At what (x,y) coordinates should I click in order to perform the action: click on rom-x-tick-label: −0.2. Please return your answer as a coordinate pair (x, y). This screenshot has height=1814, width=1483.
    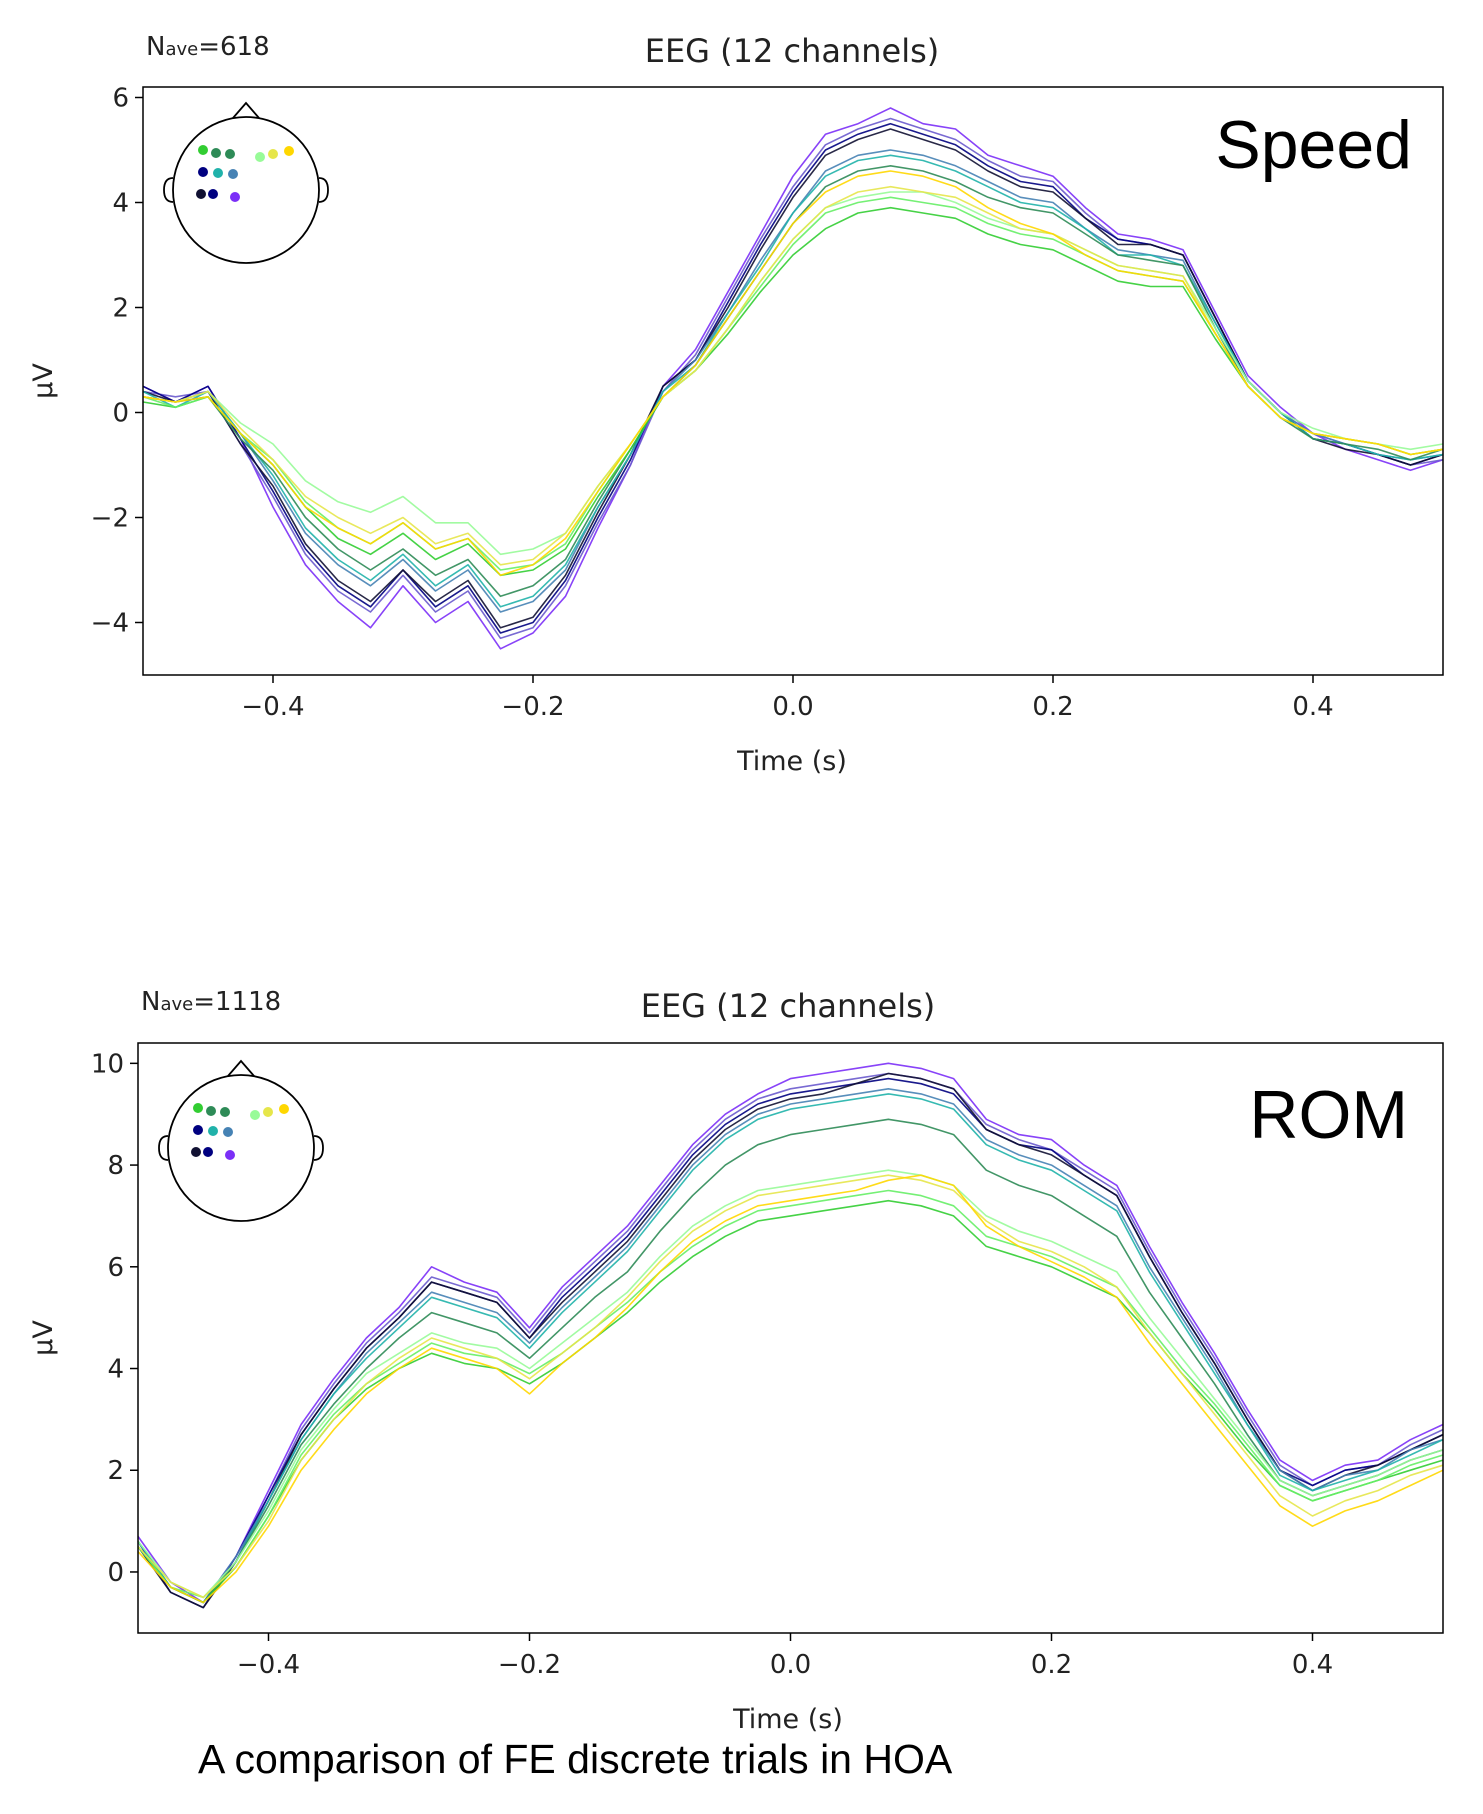
    Looking at the image, I should click on (529, 1665).